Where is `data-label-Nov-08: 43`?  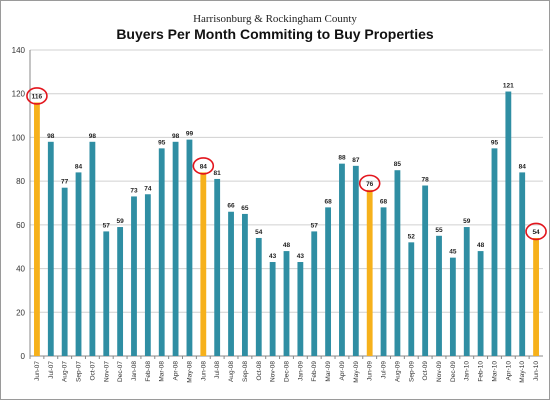
data-label-Nov-08: 43 is located at coordinates (273, 256).